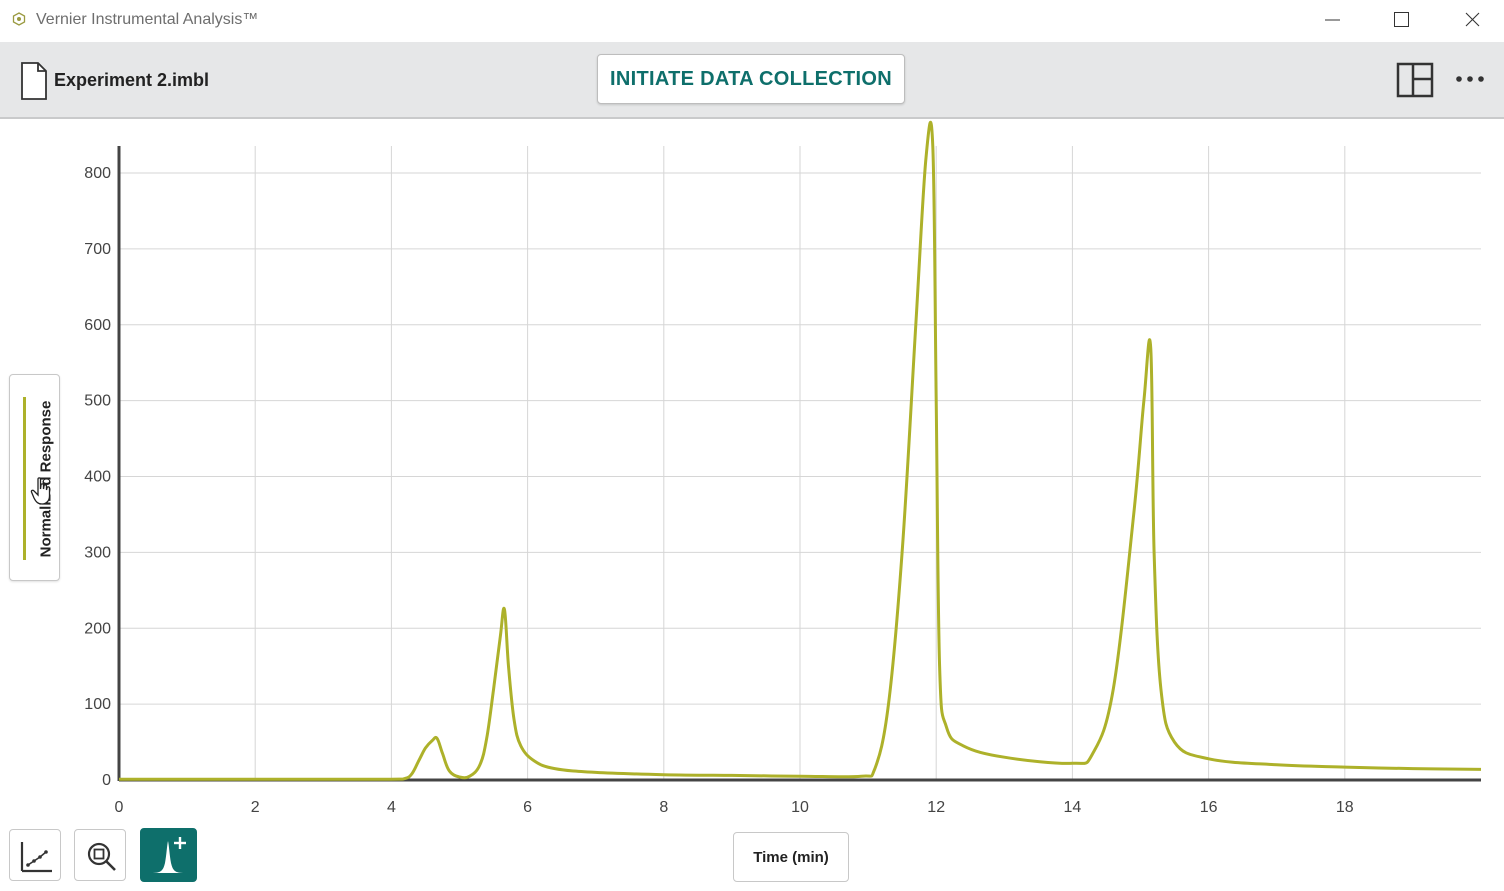 The image size is (1504, 891). I want to click on y-axis-ticks: 0 100 200 300 400 500 600 700 800, so click(97, 477).